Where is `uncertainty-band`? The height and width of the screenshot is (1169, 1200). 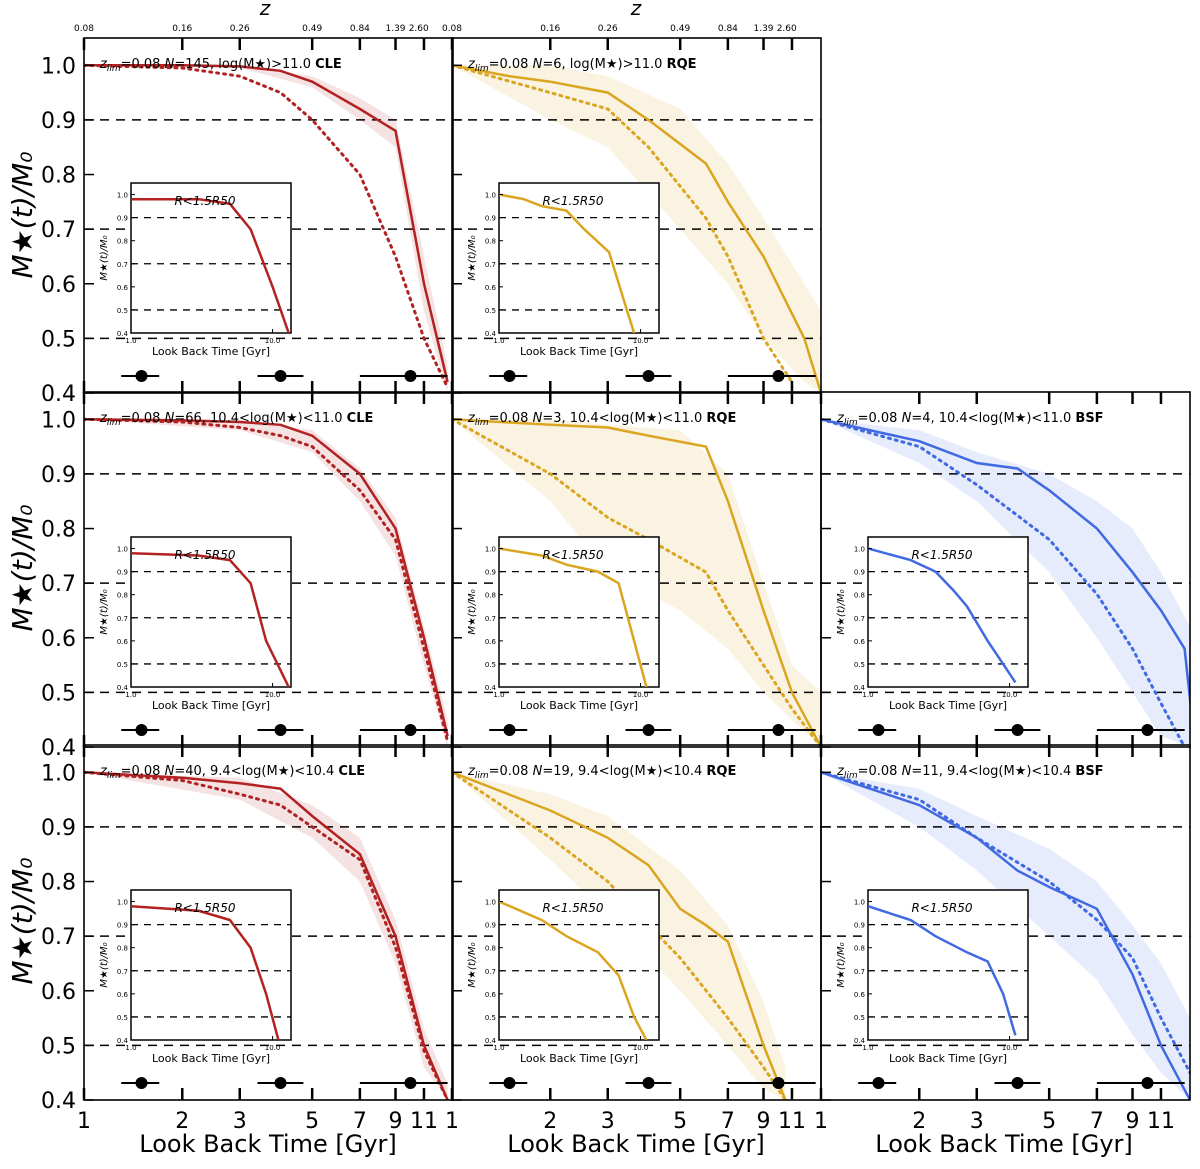 uncertainty-band is located at coordinates (266, 936).